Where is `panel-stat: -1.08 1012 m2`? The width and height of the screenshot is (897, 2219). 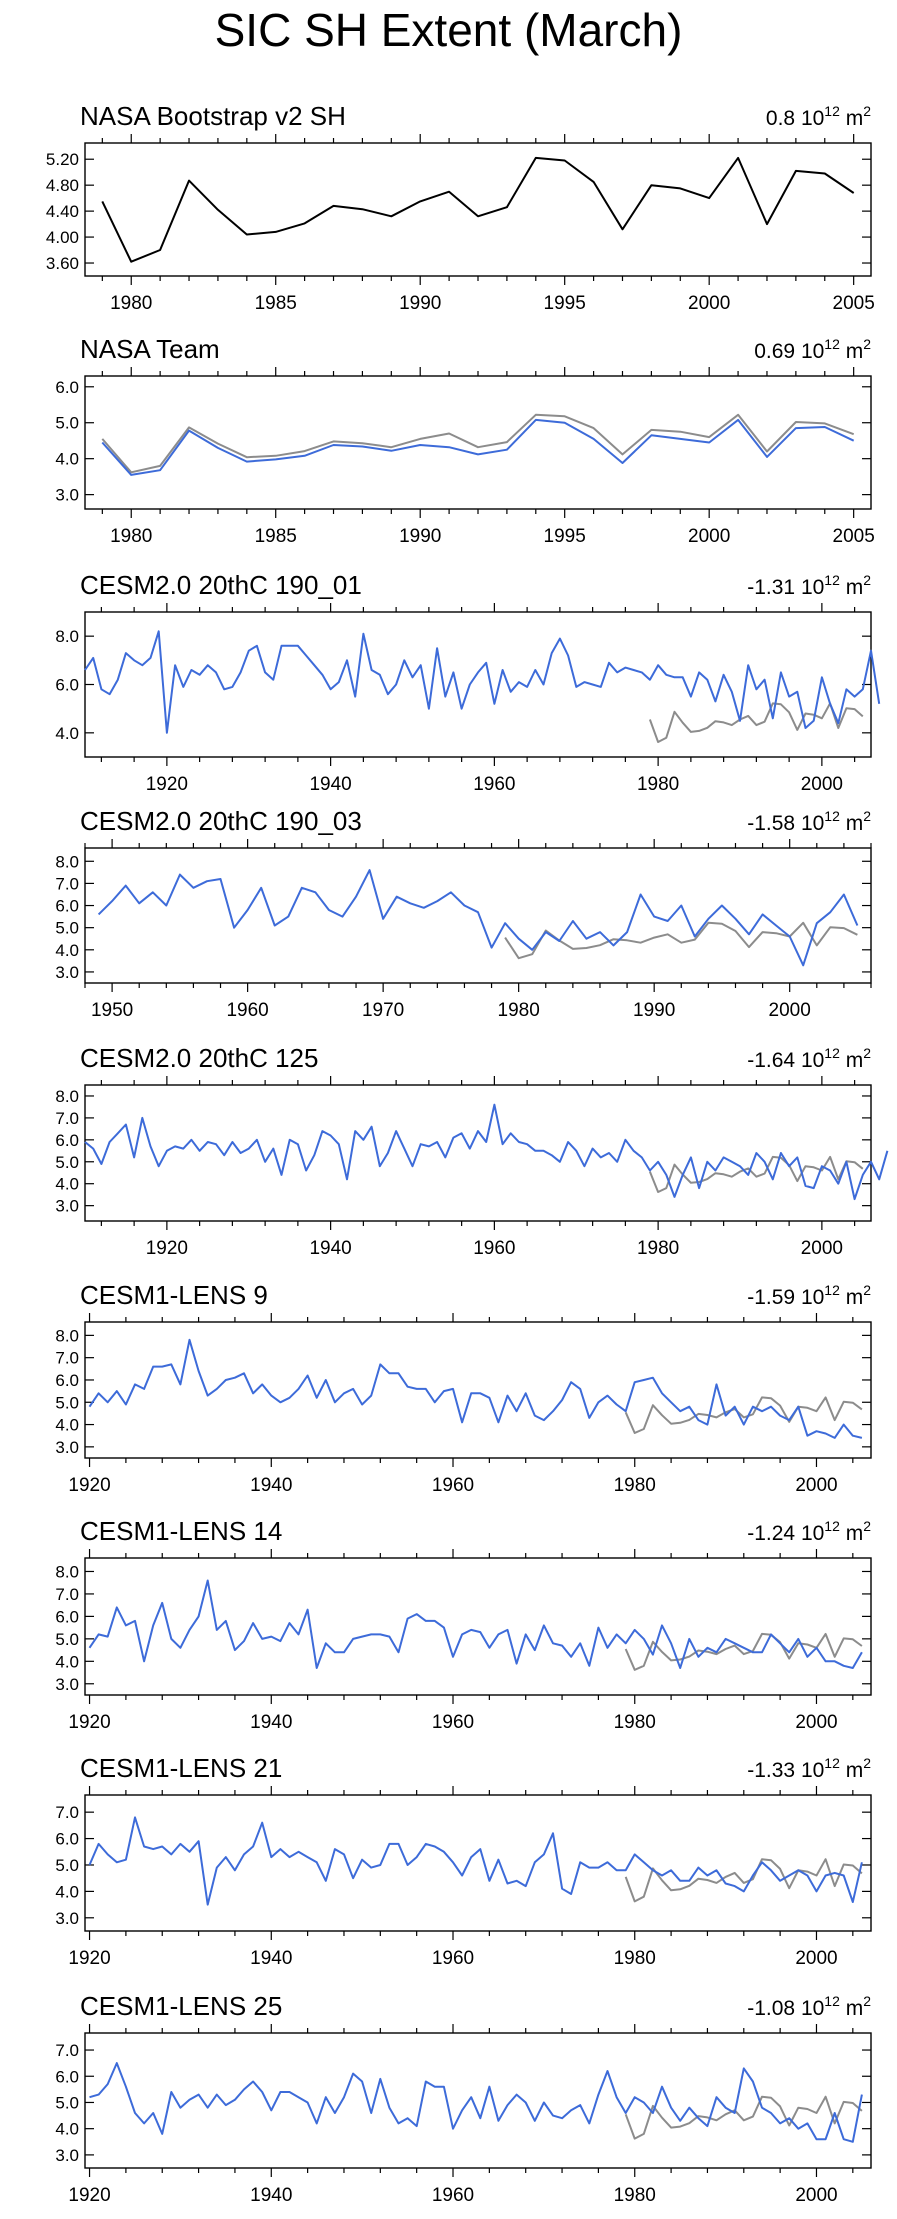
panel-stat: -1.08 1012 m2 is located at coordinates (809, 2006).